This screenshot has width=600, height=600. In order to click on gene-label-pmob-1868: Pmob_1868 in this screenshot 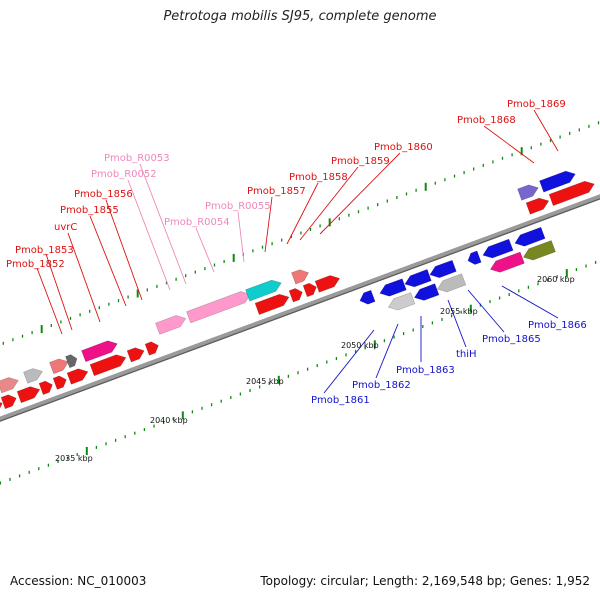, I will do `click(486, 120)`.